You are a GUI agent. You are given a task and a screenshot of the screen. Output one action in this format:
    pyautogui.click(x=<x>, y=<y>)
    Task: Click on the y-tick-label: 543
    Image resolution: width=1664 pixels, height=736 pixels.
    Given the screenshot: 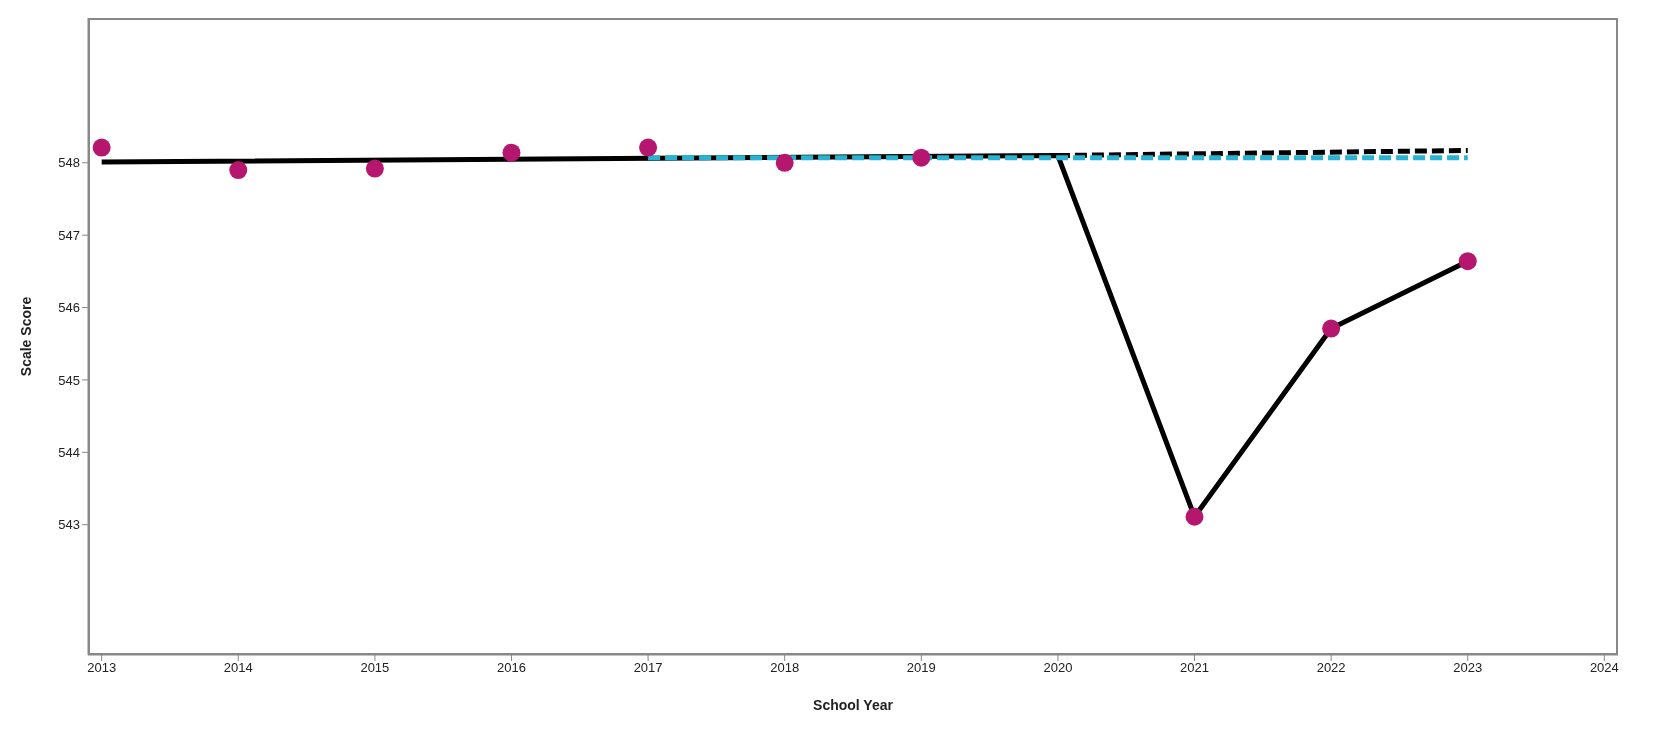 What is the action you would take?
    pyautogui.click(x=69, y=525)
    